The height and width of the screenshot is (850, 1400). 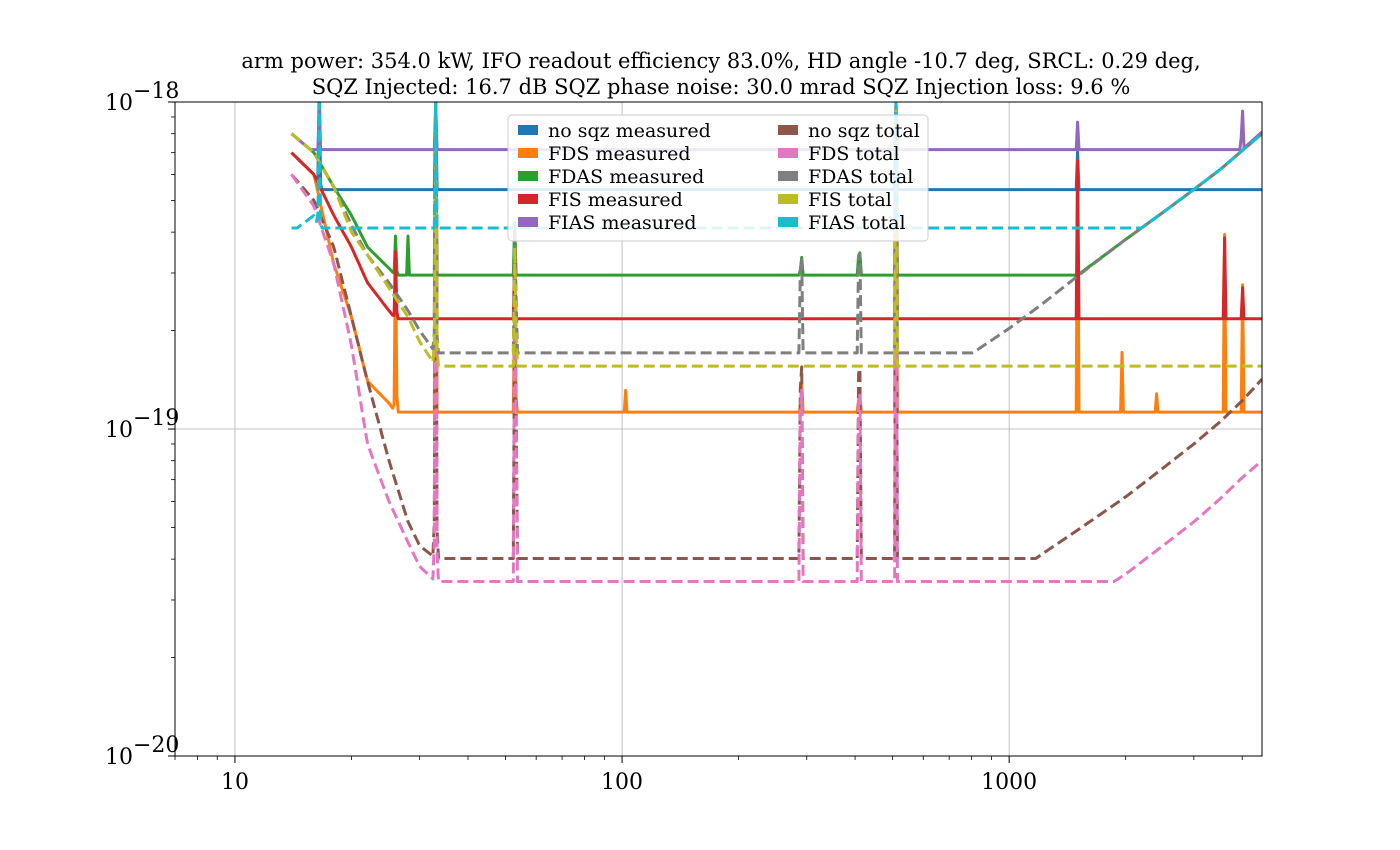 What do you see at coordinates (626, 177) in the screenshot?
I see `legend-label: FDAS measured` at bounding box center [626, 177].